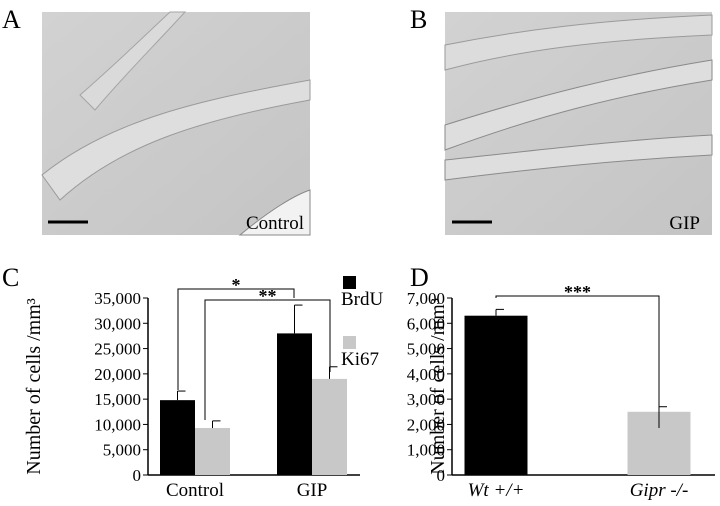 The height and width of the screenshot is (506, 720). I want to click on y-tick-label: 6,000, so click(426, 323).